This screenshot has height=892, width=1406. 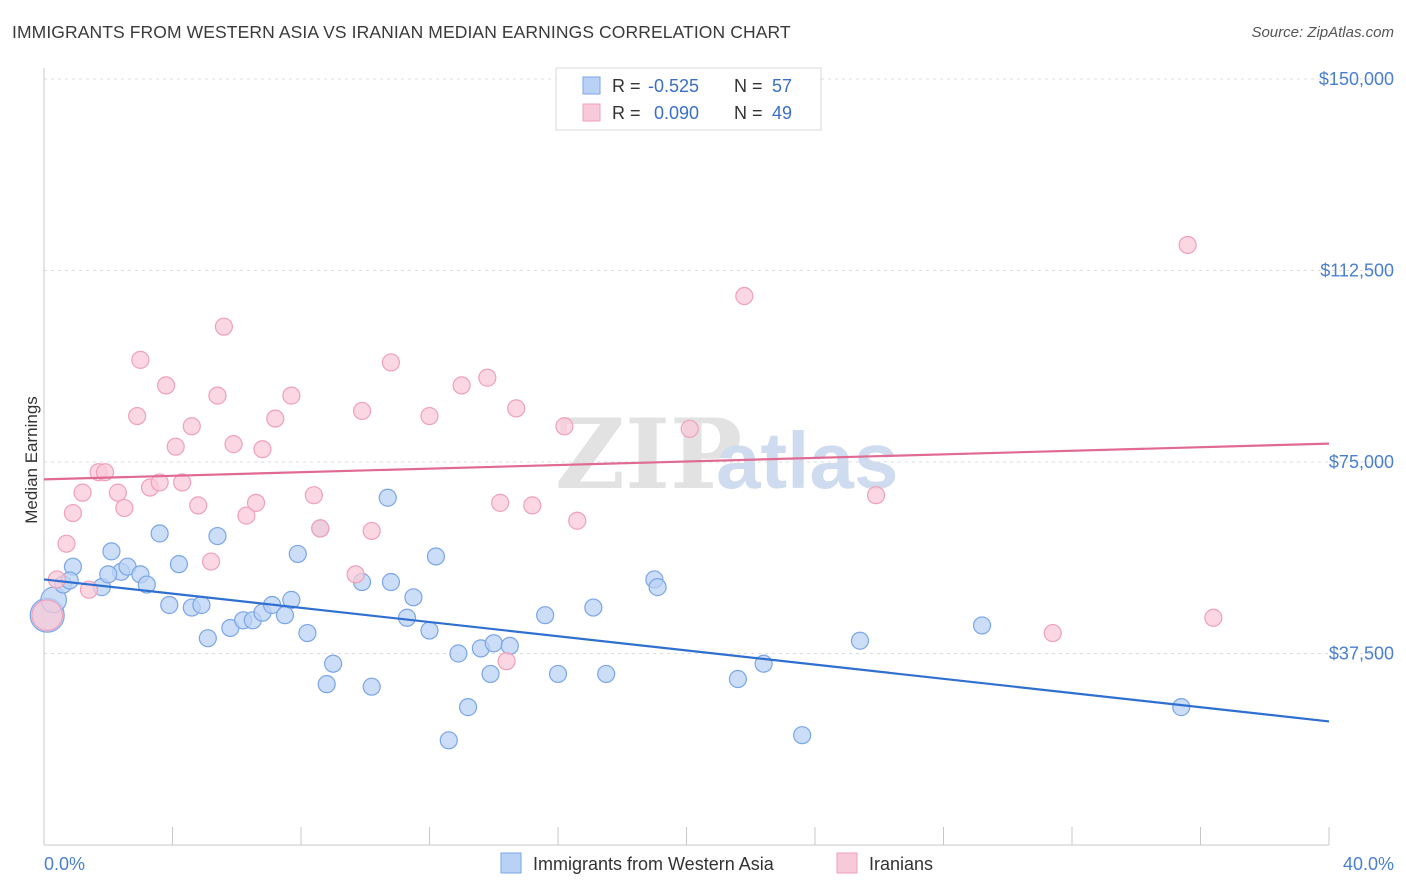 I want to click on y-tick-label: $150,000, so click(x=1356, y=79).